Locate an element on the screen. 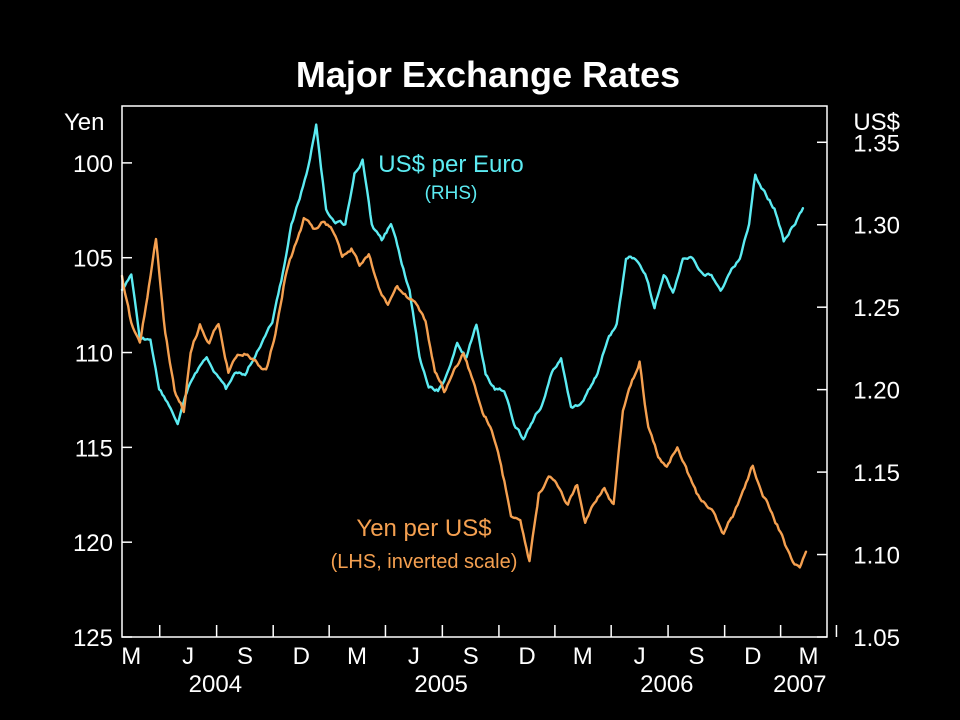  x-axis-year-label: 2005 is located at coordinates (440, 684).